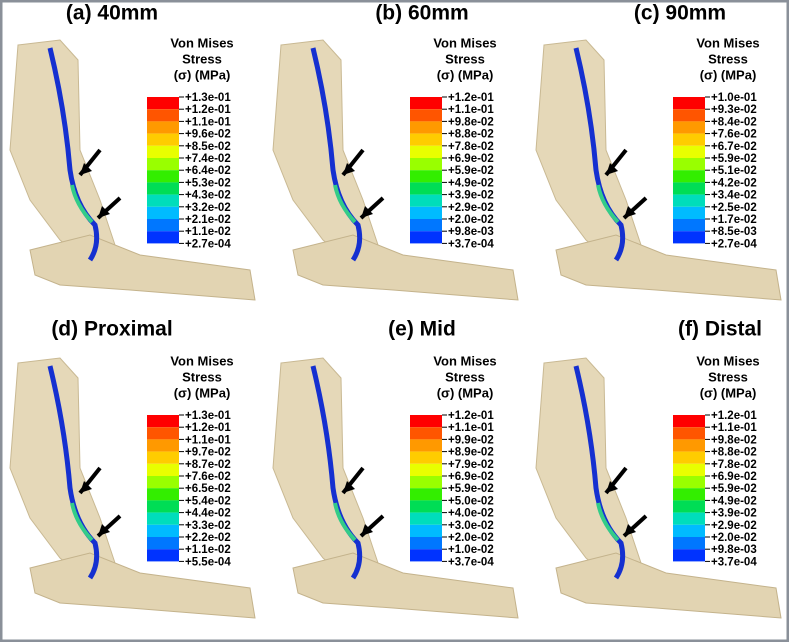  I want to click on legend-label: +7.8e-02, so click(471, 147).